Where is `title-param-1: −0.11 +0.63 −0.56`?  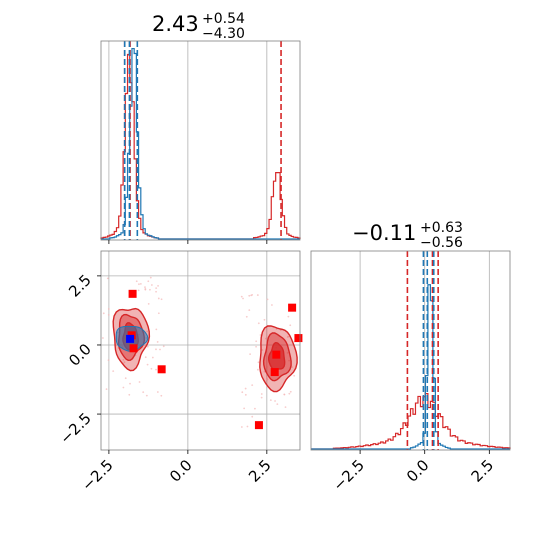 title-param-1: −0.11 +0.63 −0.56 is located at coordinates (407, 235).